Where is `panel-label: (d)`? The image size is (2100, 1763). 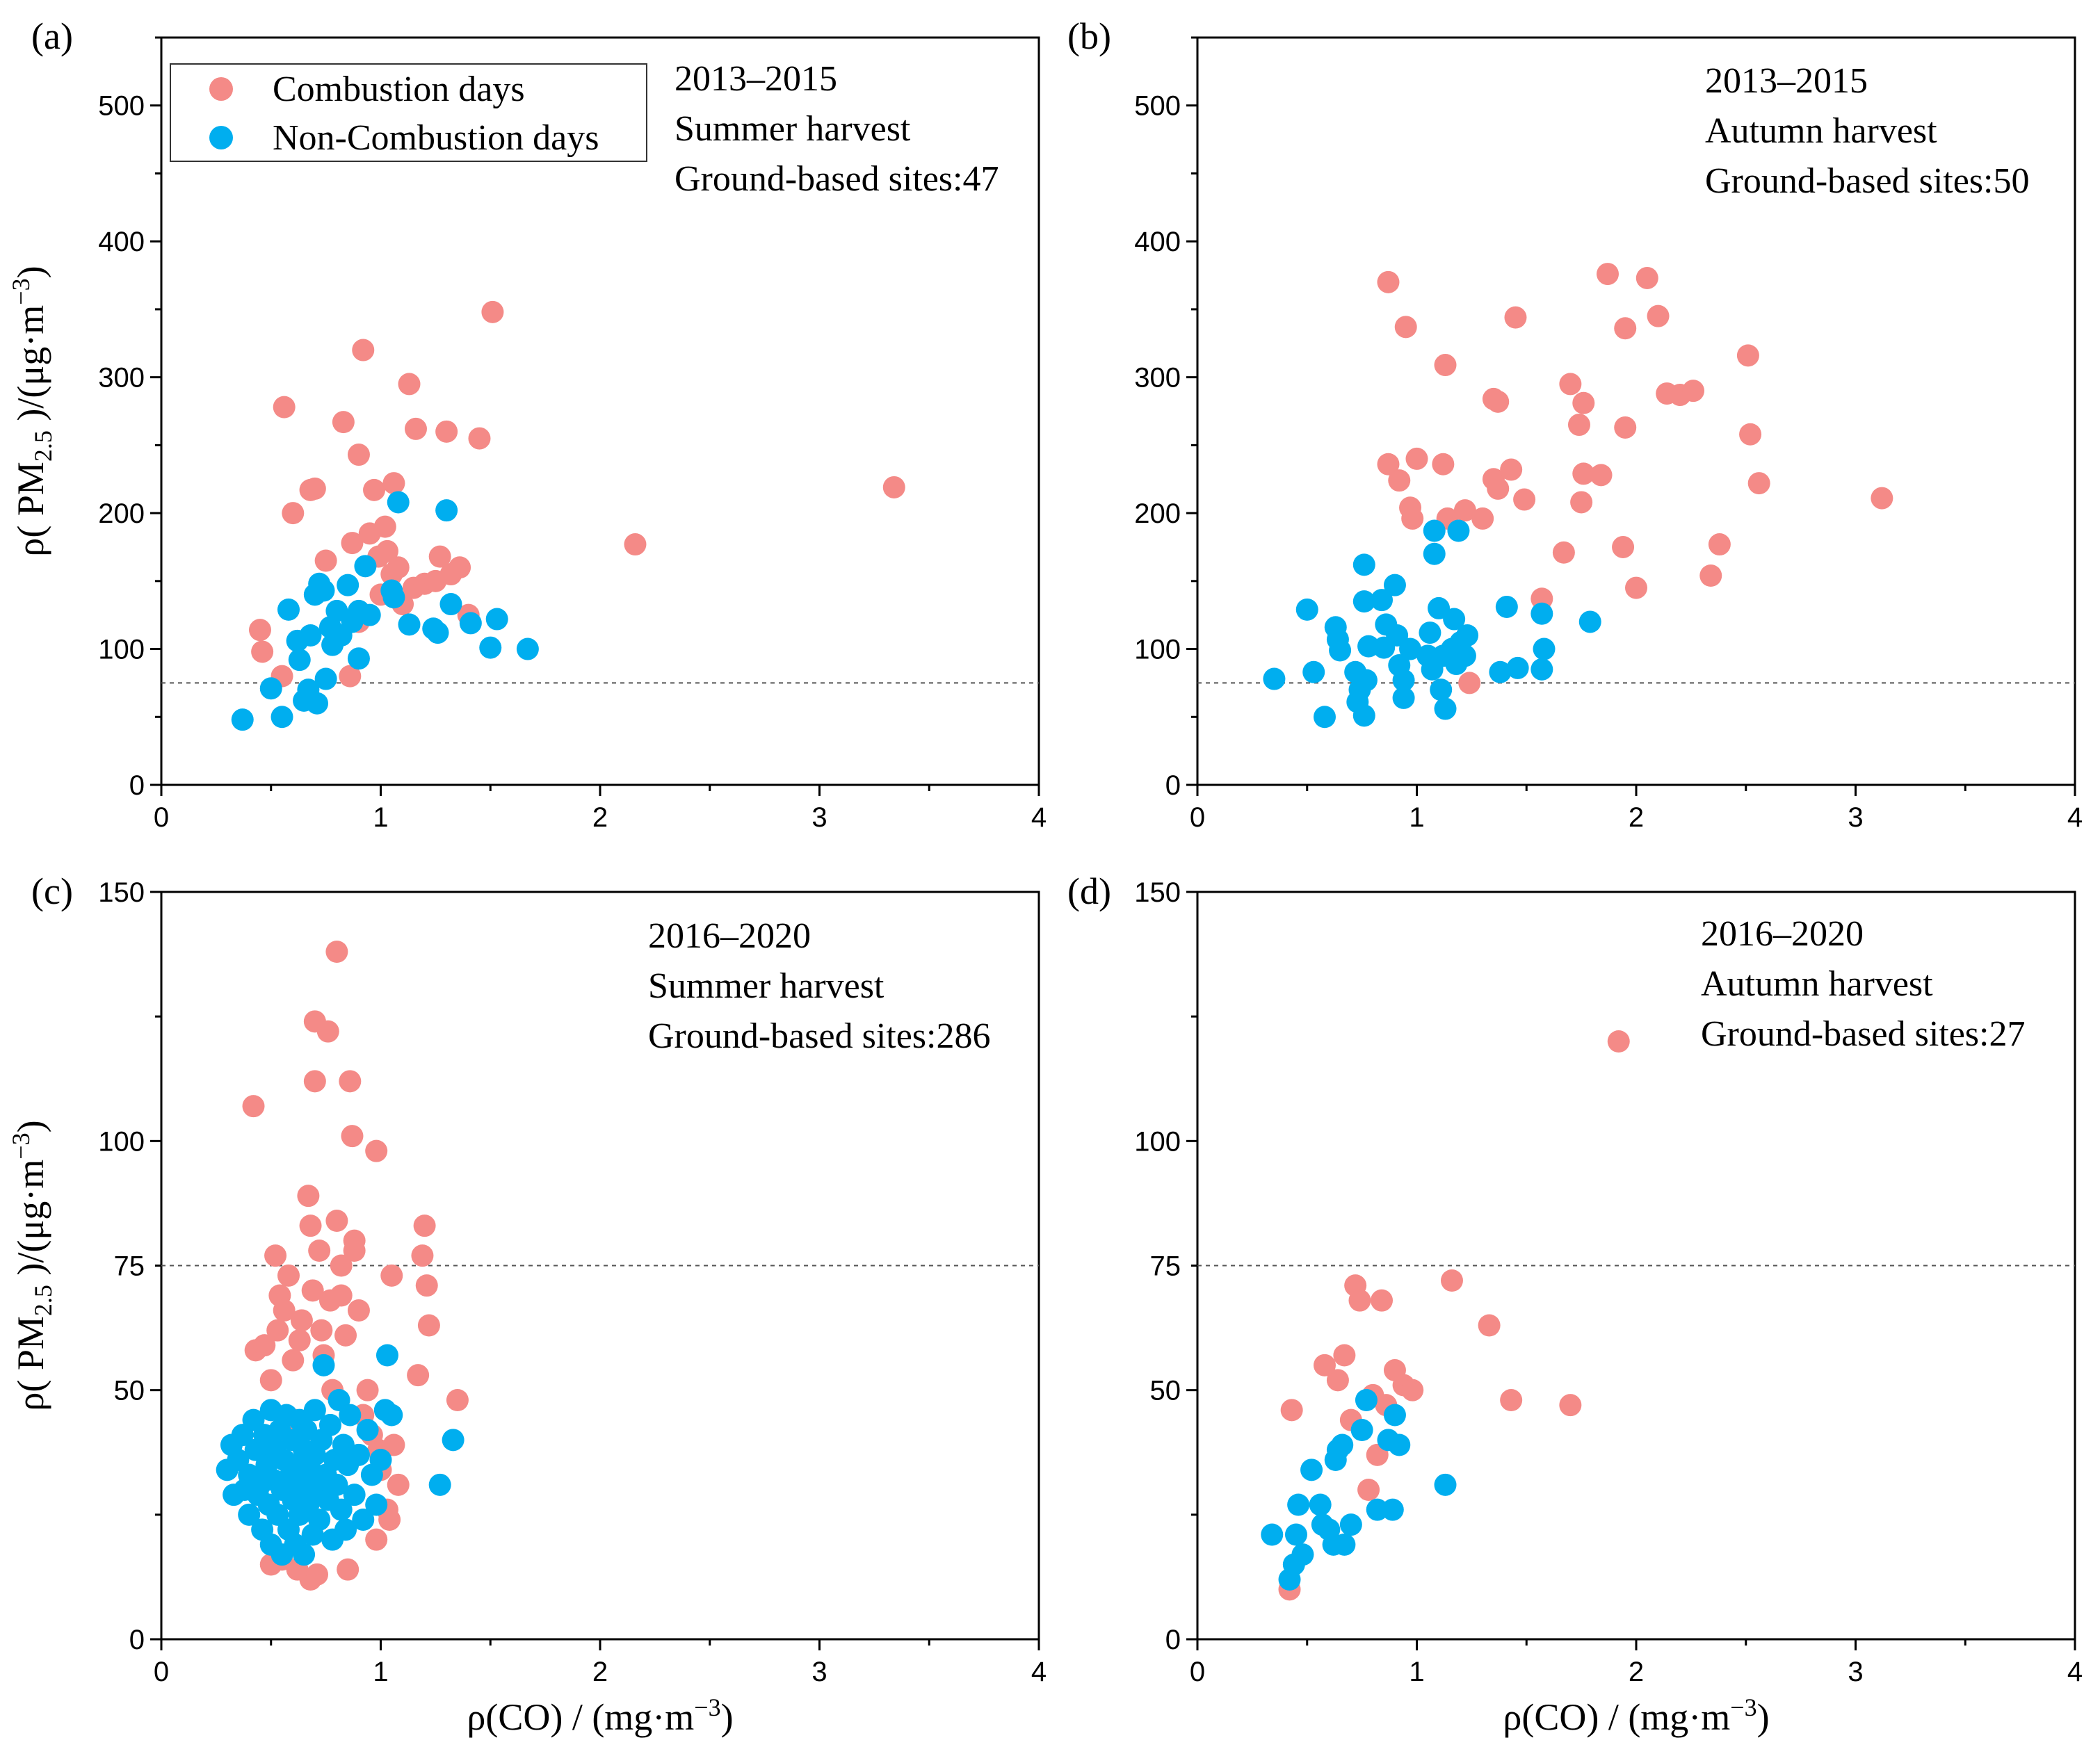
panel-label: (d) is located at coordinates (1089, 891).